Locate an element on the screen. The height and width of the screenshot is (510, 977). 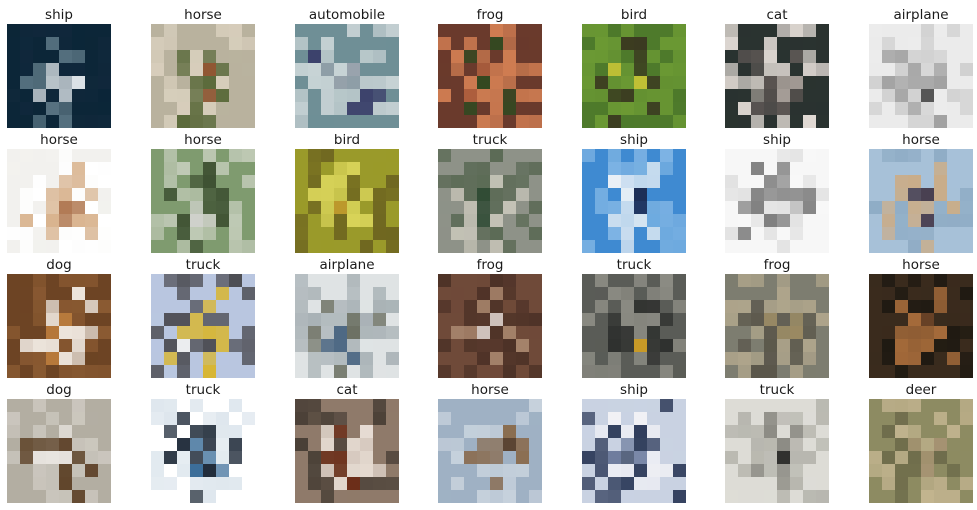
image-label: deer is located at coordinates (921, 390).